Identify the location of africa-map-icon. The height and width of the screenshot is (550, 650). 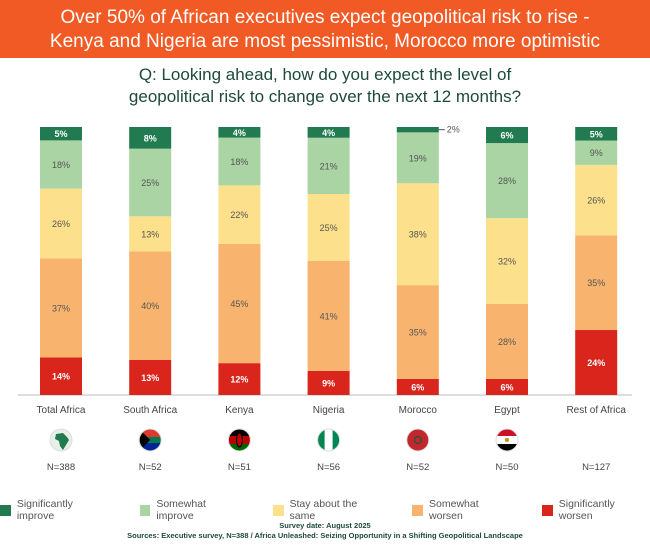
(61, 440).